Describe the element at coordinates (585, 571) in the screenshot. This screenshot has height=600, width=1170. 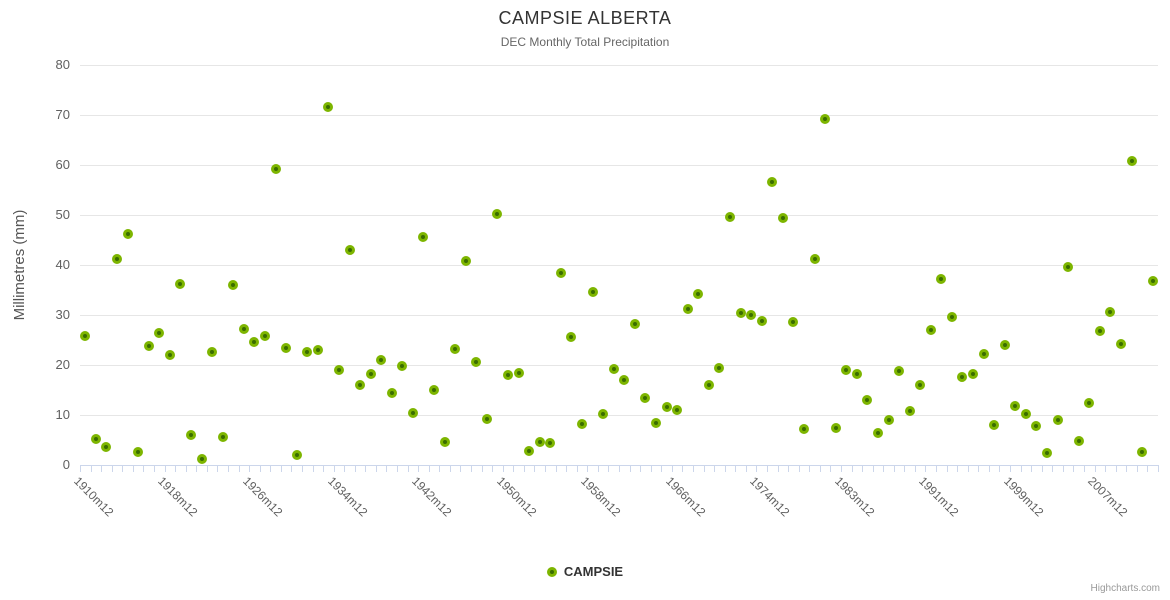
I see `legend-item-campsie: CAMPSIE` at that location.